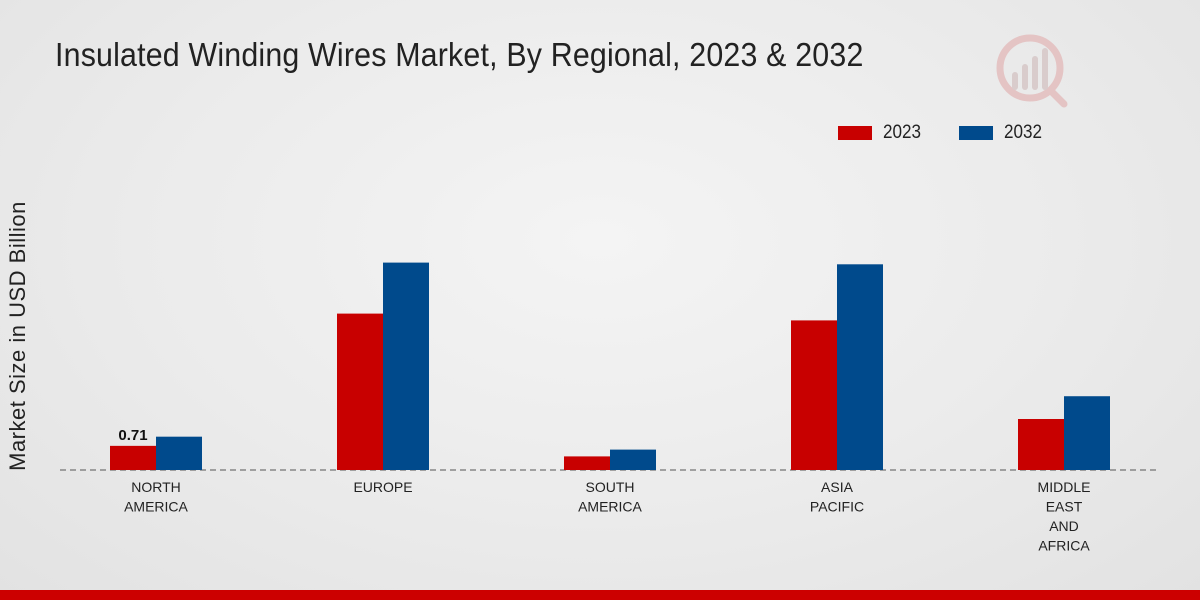 Image resolution: width=1200 pixels, height=600 pixels. I want to click on legend-label-2023: 2023, so click(902, 132).